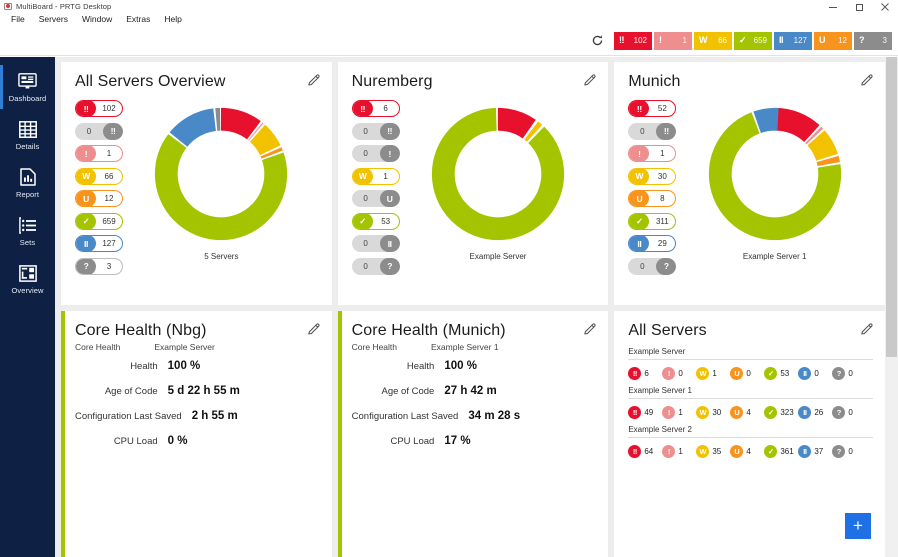  I want to click on sidebar-item-overview: Overview, so click(27, 279).